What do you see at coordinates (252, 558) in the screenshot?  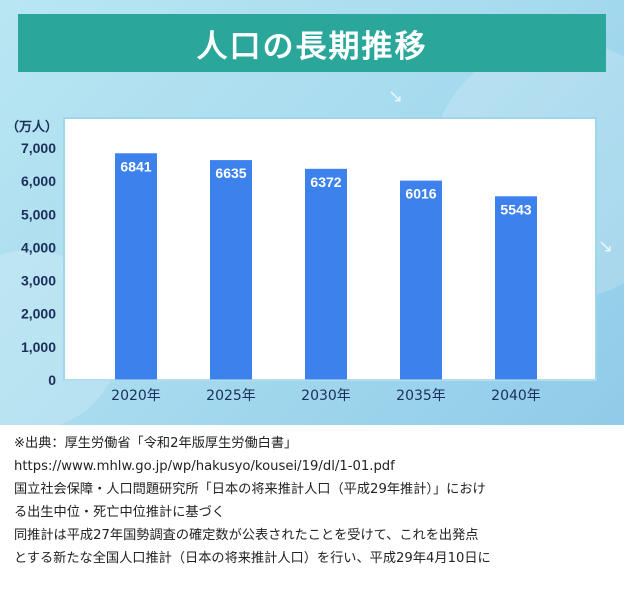 I see `note-line: とする新たな全国人口推計（日本の将来推計人口）を行い、平成29年4月10日に` at bounding box center [252, 558].